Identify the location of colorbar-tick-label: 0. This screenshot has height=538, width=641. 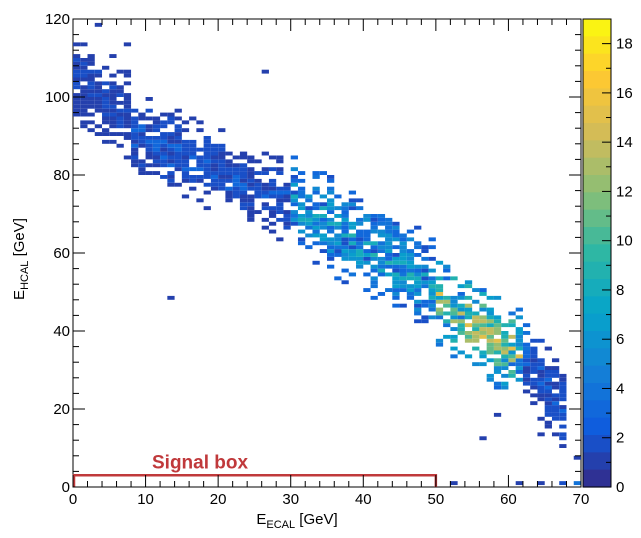
(620, 487).